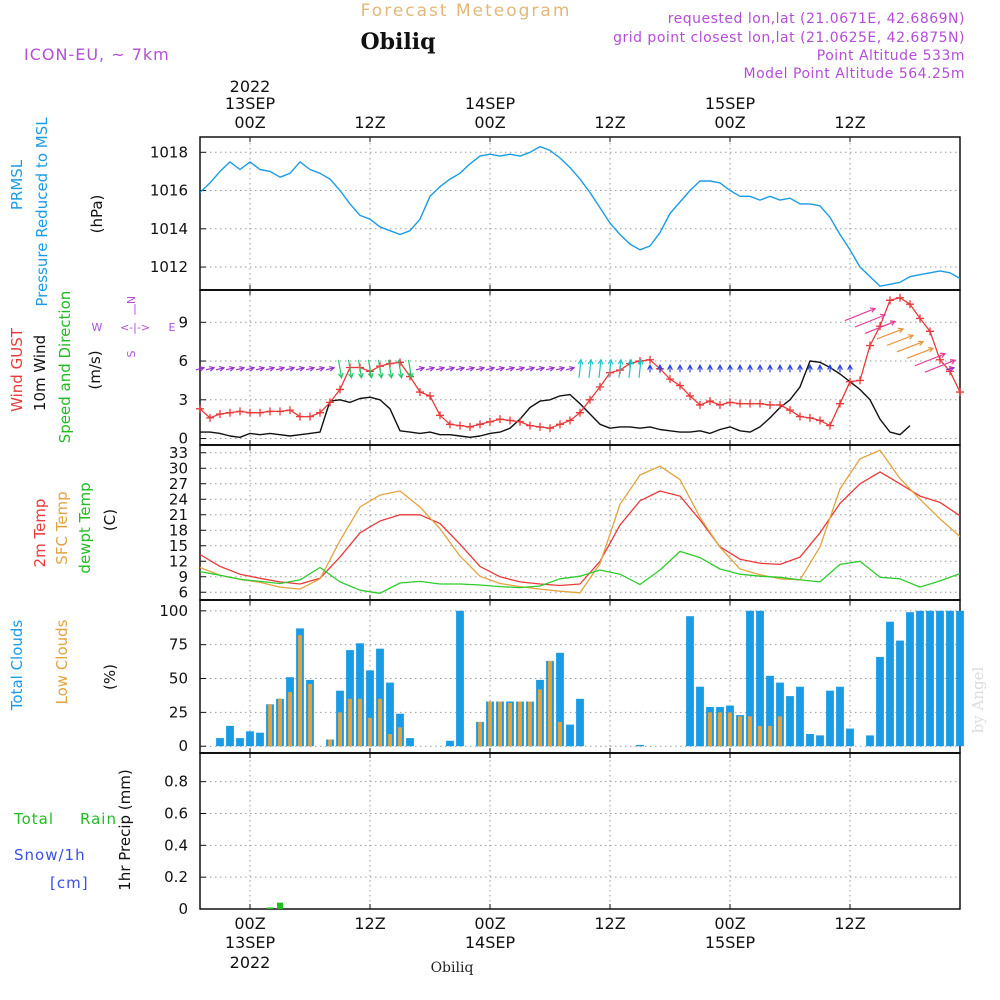 The image size is (1000, 1000). I want to click on y-tick-label: 33, so click(178, 453).